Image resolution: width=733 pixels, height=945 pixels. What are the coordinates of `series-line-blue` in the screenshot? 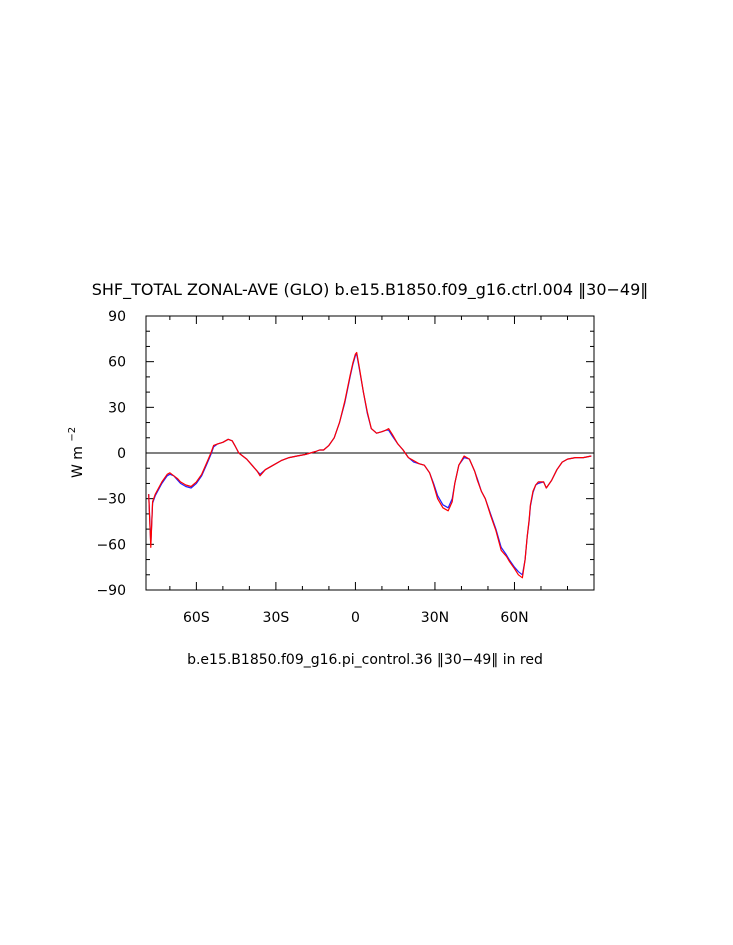 It's located at (370, 464).